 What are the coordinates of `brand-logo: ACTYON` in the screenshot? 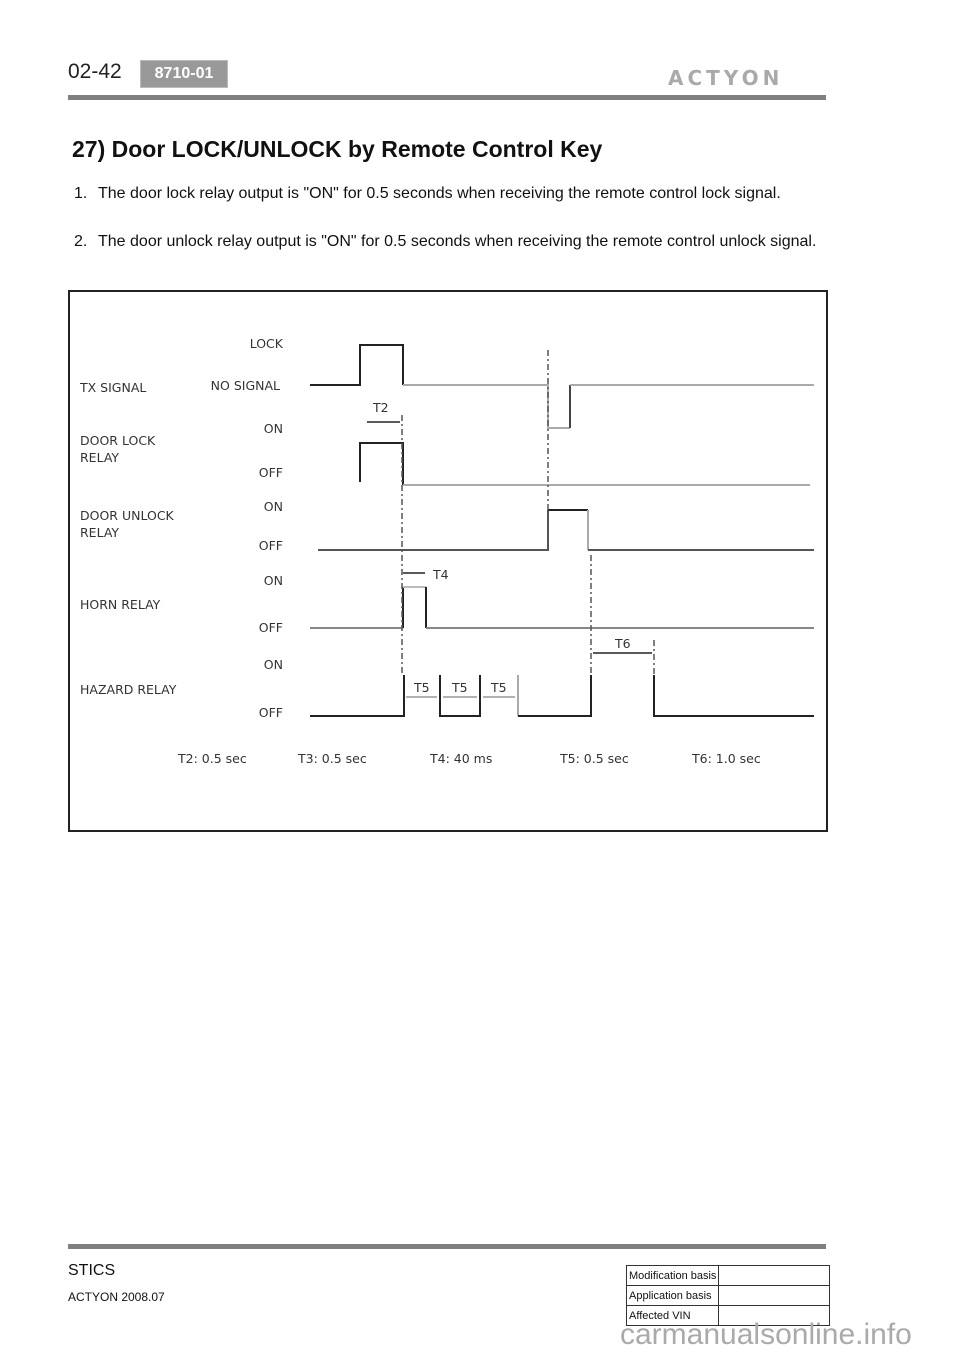 It's located at (726, 78).